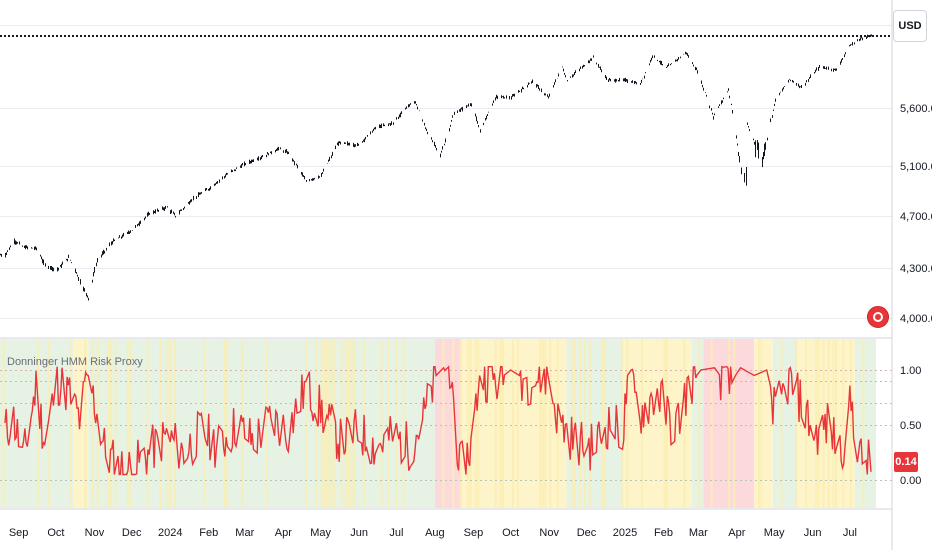 This screenshot has height=550, width=932. What do you see at coordinates (910, 26) in the screenshot?
I see `currency-label: USD` at bounding box center [910, 26].